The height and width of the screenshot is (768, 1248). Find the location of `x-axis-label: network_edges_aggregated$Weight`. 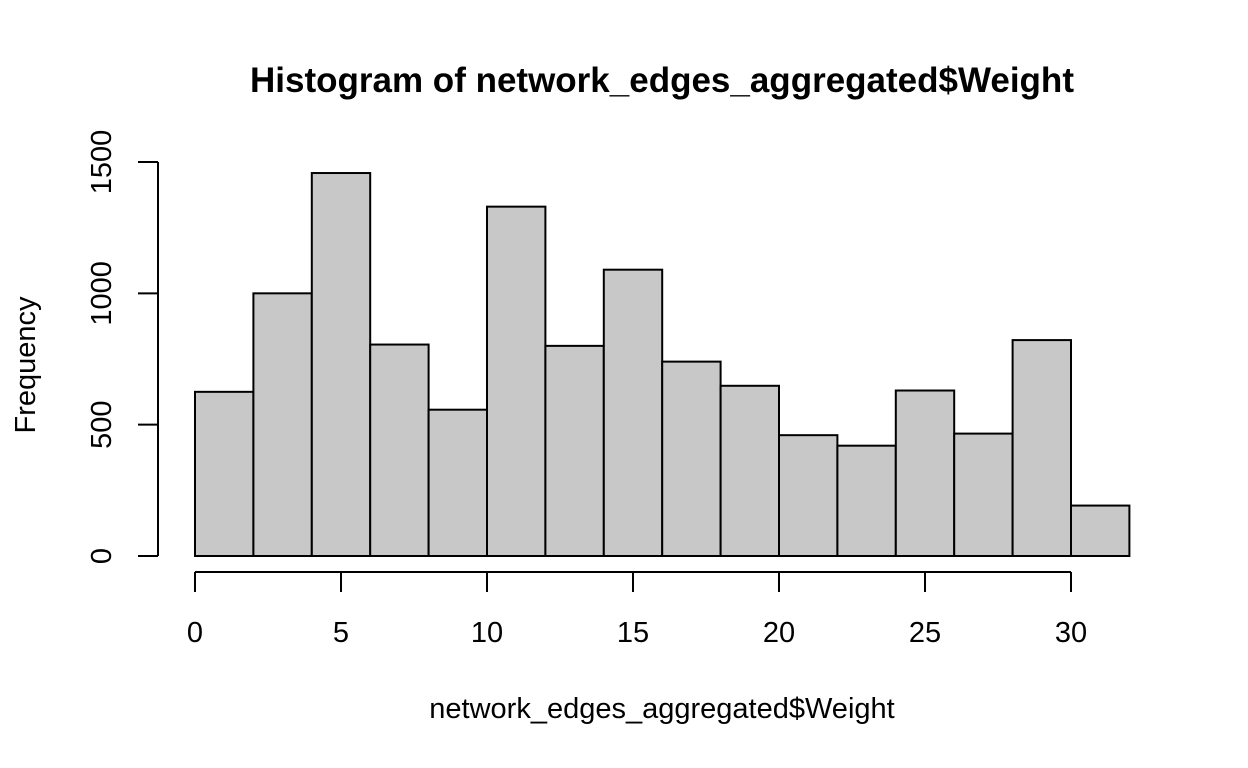

x-axis-label: network_edges_aggregated$Weight is located at coordinates (661, 709).